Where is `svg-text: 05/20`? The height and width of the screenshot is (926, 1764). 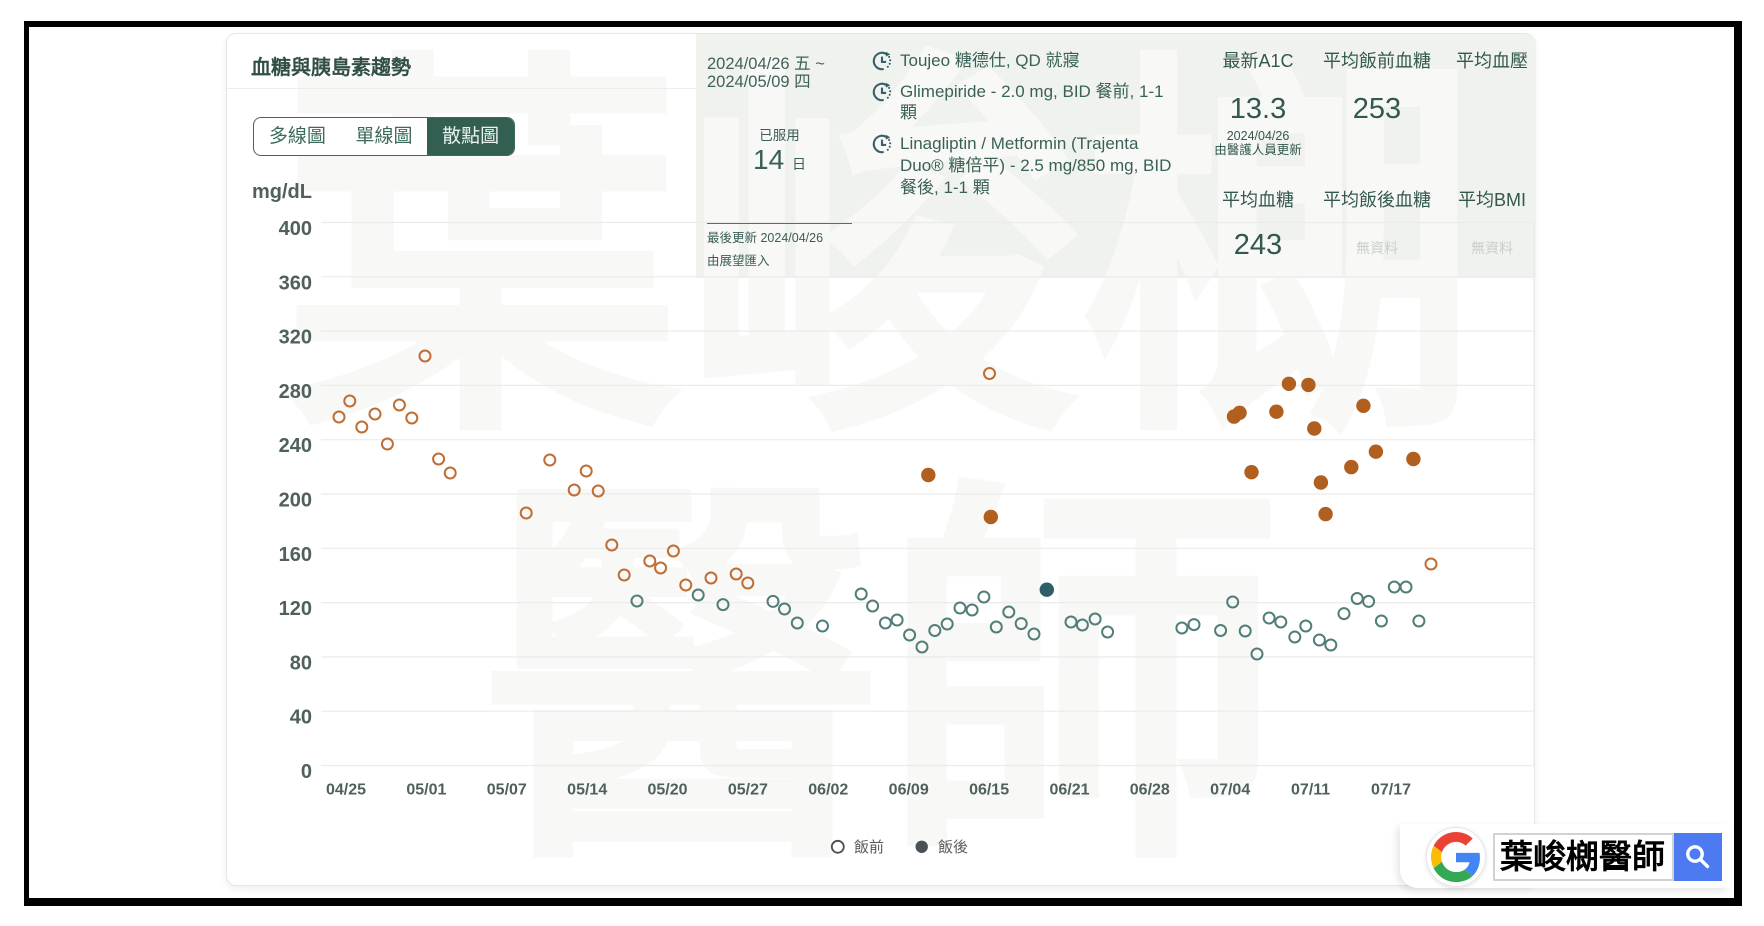
svg-text: 05/20 is located at coordinates (667, 790).